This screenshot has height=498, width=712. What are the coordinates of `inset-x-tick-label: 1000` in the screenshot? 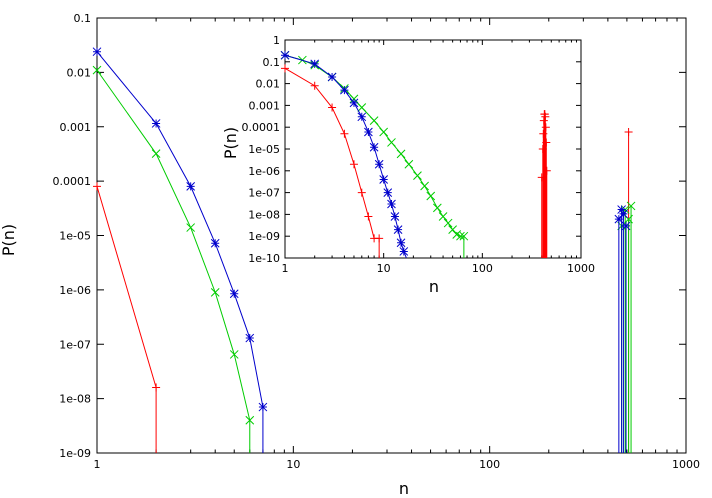 It's located at (581, 268).